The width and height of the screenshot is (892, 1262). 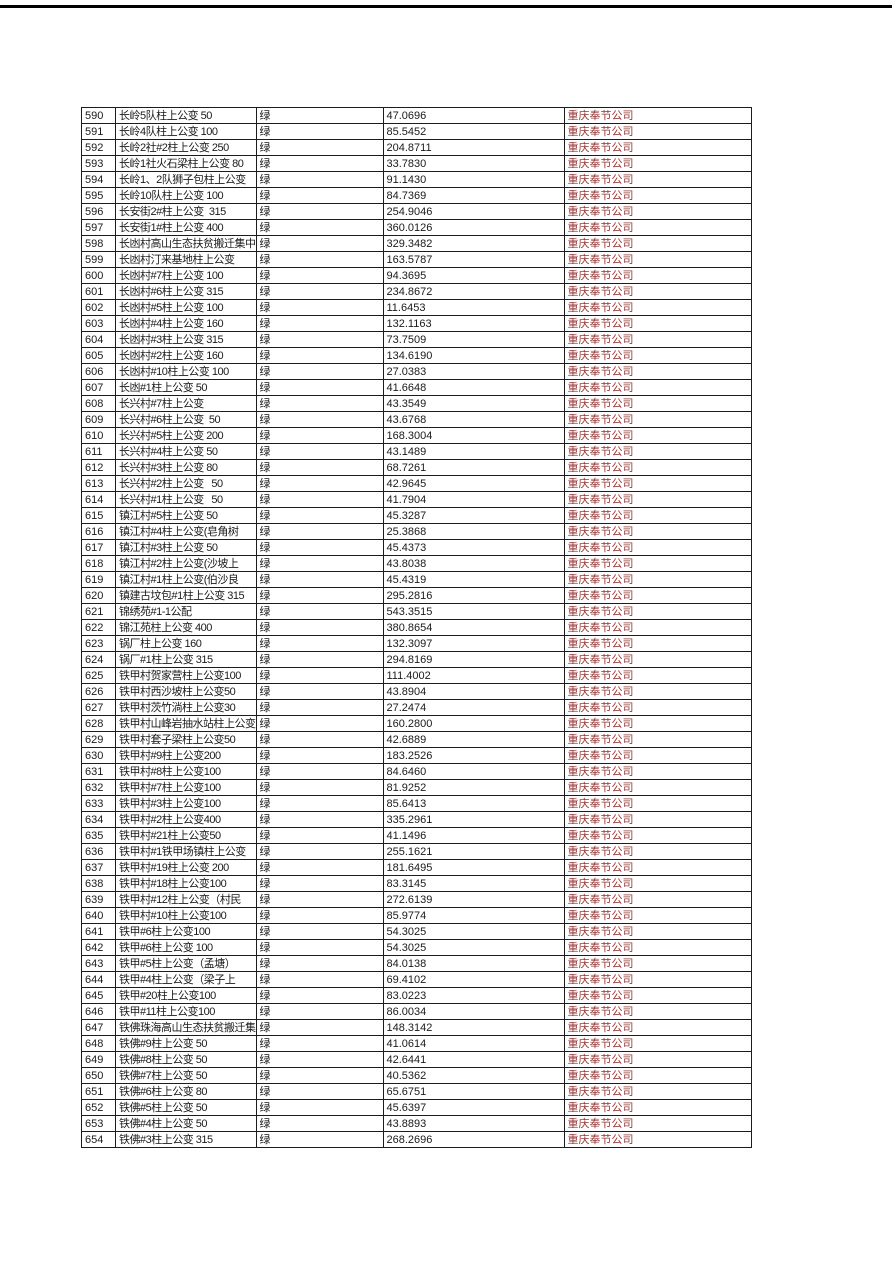 I want to click on table-row: 595 长岭10队柱上公变 100 绿 84.7369 重庆奉节公司, so click(x=416, y=195).